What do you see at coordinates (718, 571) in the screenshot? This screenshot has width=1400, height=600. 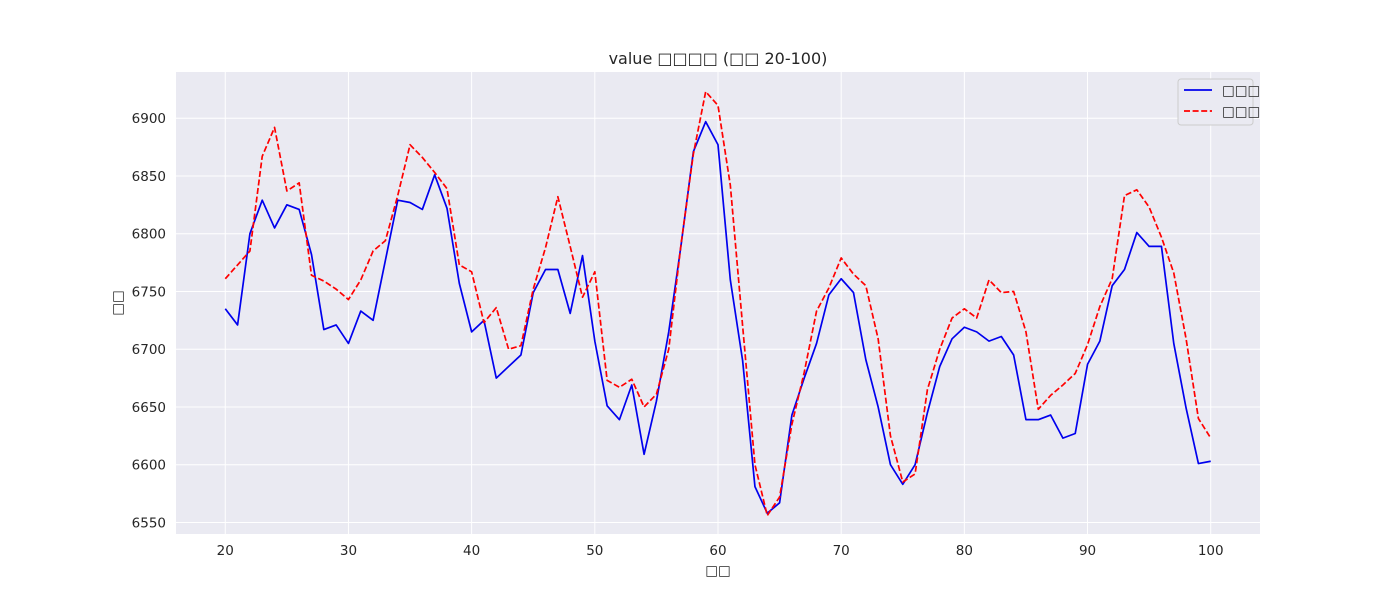 I see `x-axis-label: □□` at bounding box center [718, 571].